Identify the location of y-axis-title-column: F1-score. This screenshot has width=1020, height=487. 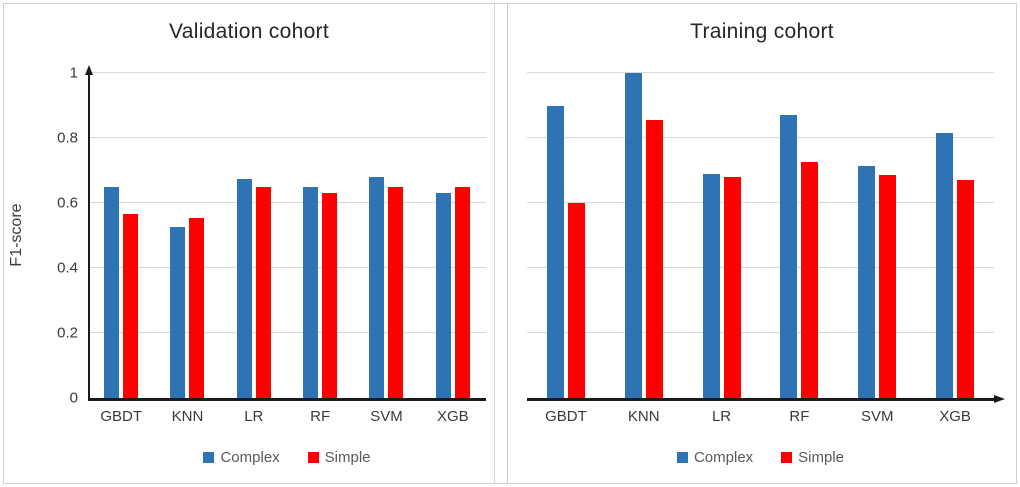
(17, 234).